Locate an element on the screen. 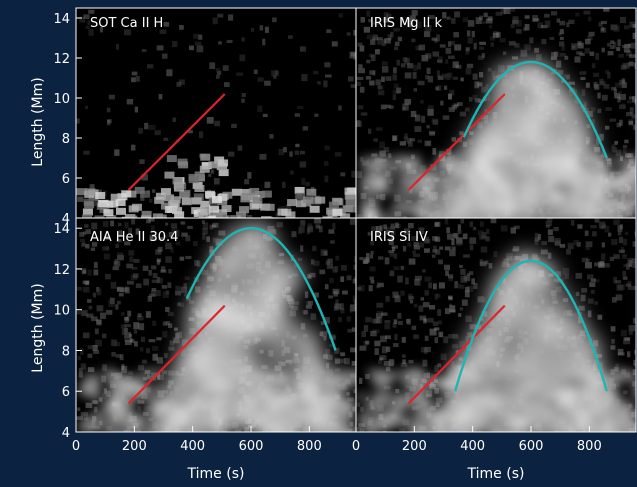 The height and width of the screenshot is (487, 637). panel-title-iris-mg: IRIS Mg II k is located at coordinates (406, 23).